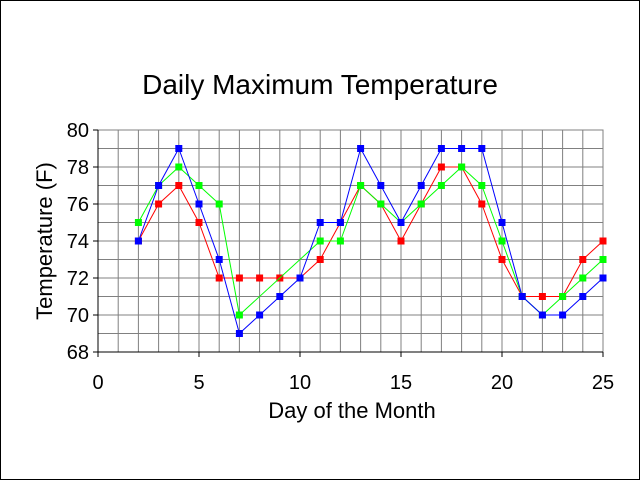 Image resolution: width=640 pixels, height=480 pixels. What do you see at coordinates (78, 131) in the screenshot?
I see `y-tick-label: 80` at bounding box center [78, 131].